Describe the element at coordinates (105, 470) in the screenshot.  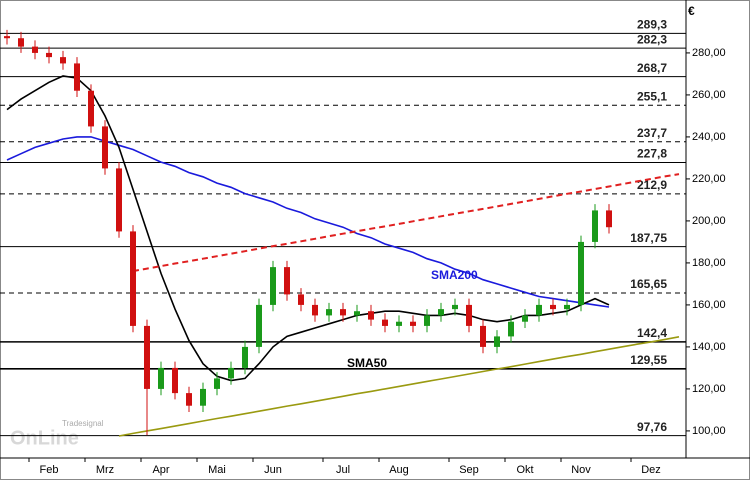
I see `x-tick-label: Mrz` at that location.